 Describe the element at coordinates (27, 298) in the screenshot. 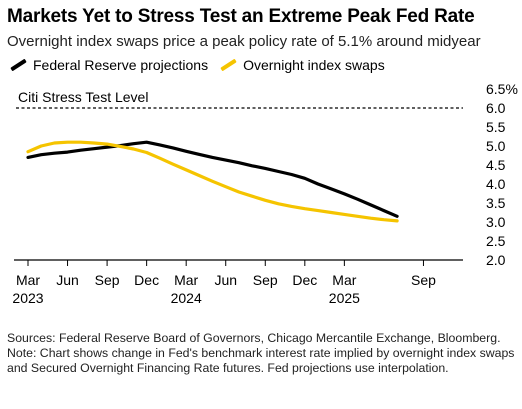

I see `x-tick-year-label: 2023` at that location.